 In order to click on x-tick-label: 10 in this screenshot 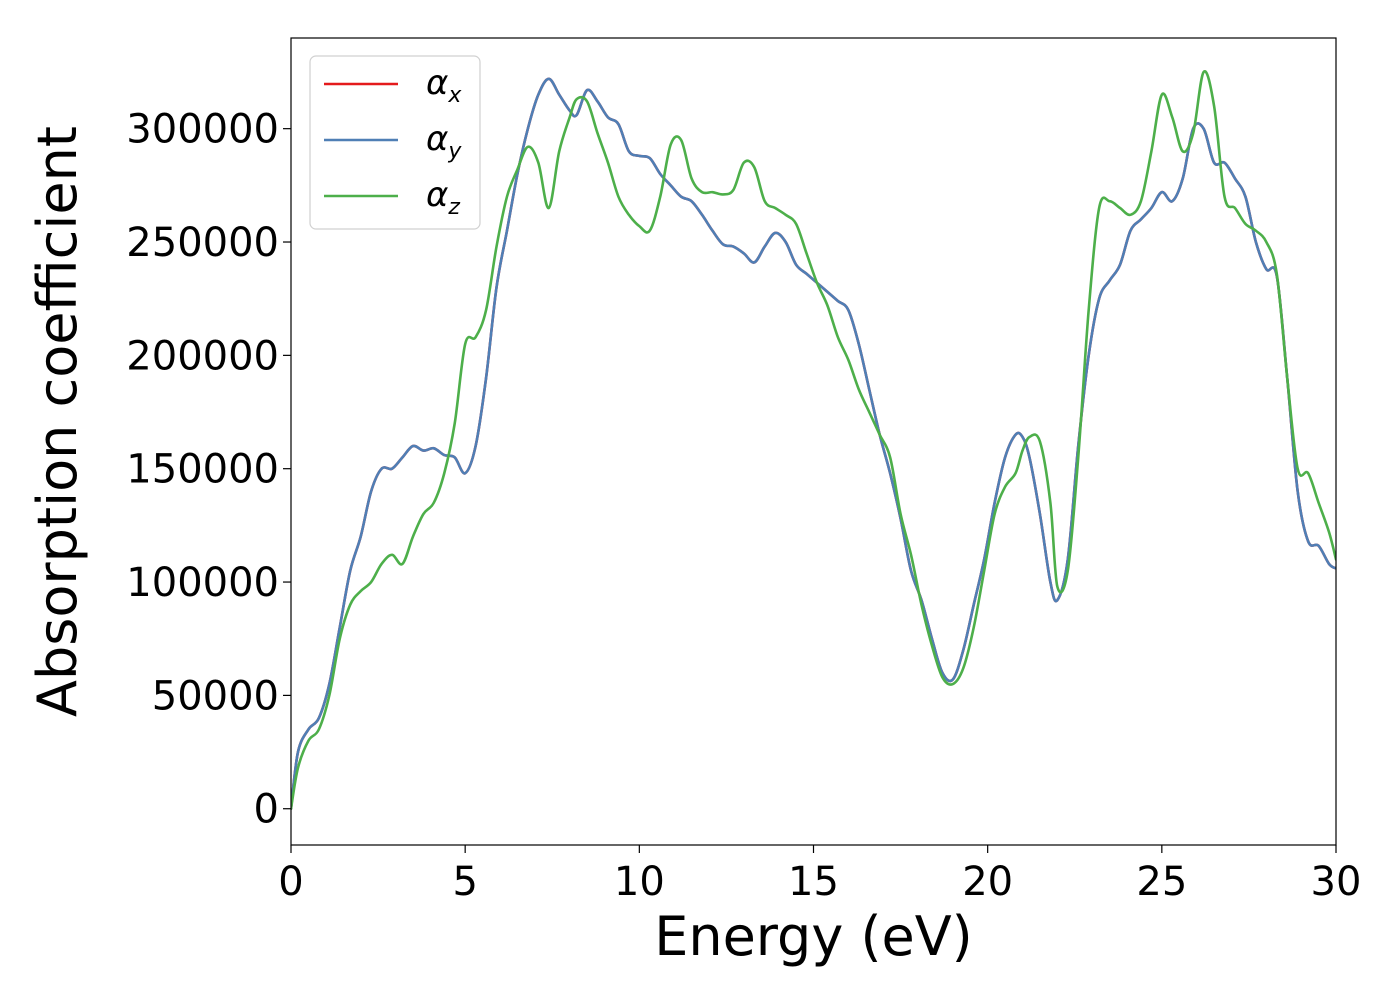, I will do `click(639, 882)`.